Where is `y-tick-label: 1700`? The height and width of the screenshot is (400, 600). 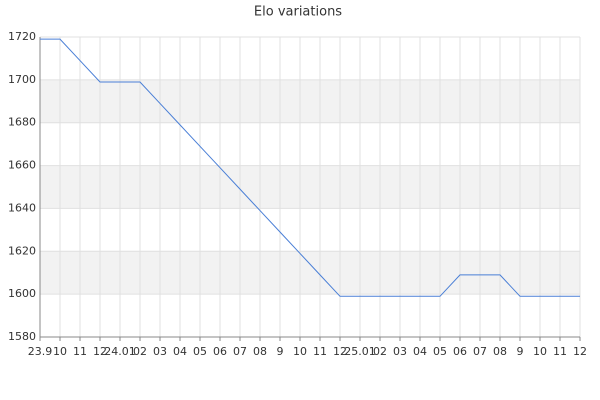 y-tick-label: 1700 is located at coordinates (22, 79).